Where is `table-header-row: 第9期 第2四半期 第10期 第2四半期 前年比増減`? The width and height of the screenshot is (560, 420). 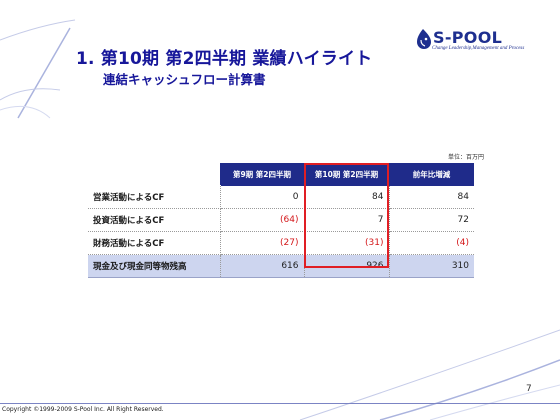
table-header-row: 第9期 第2四半期 第10期 第2四半期 前年比増減 is located at coordinates (281, 174).